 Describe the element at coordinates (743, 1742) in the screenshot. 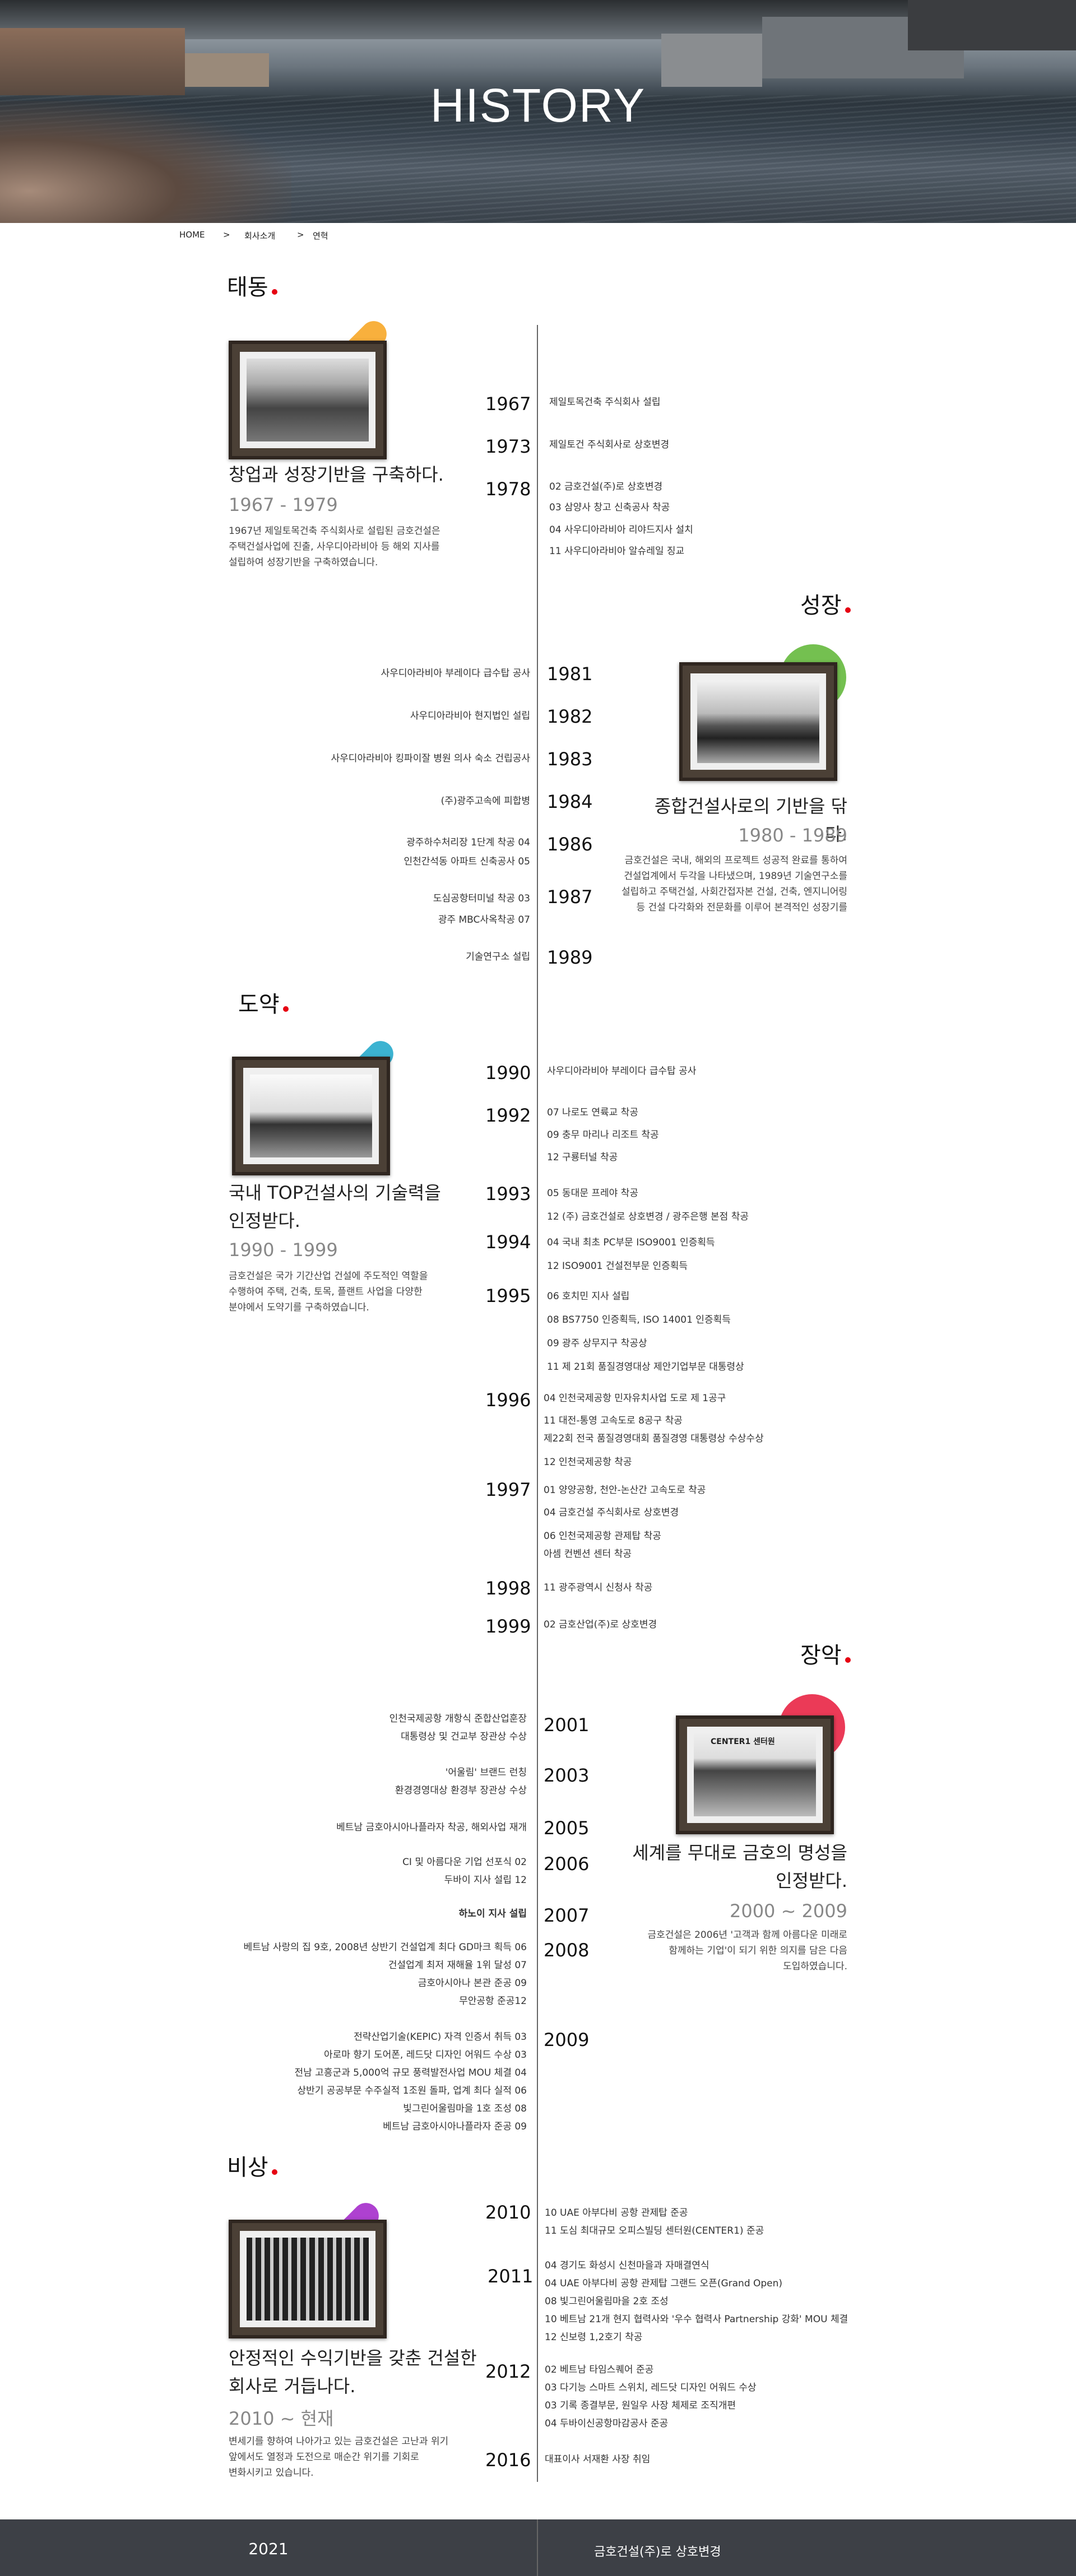

I see `photo-caption: CENTER1 센터원` at that location.